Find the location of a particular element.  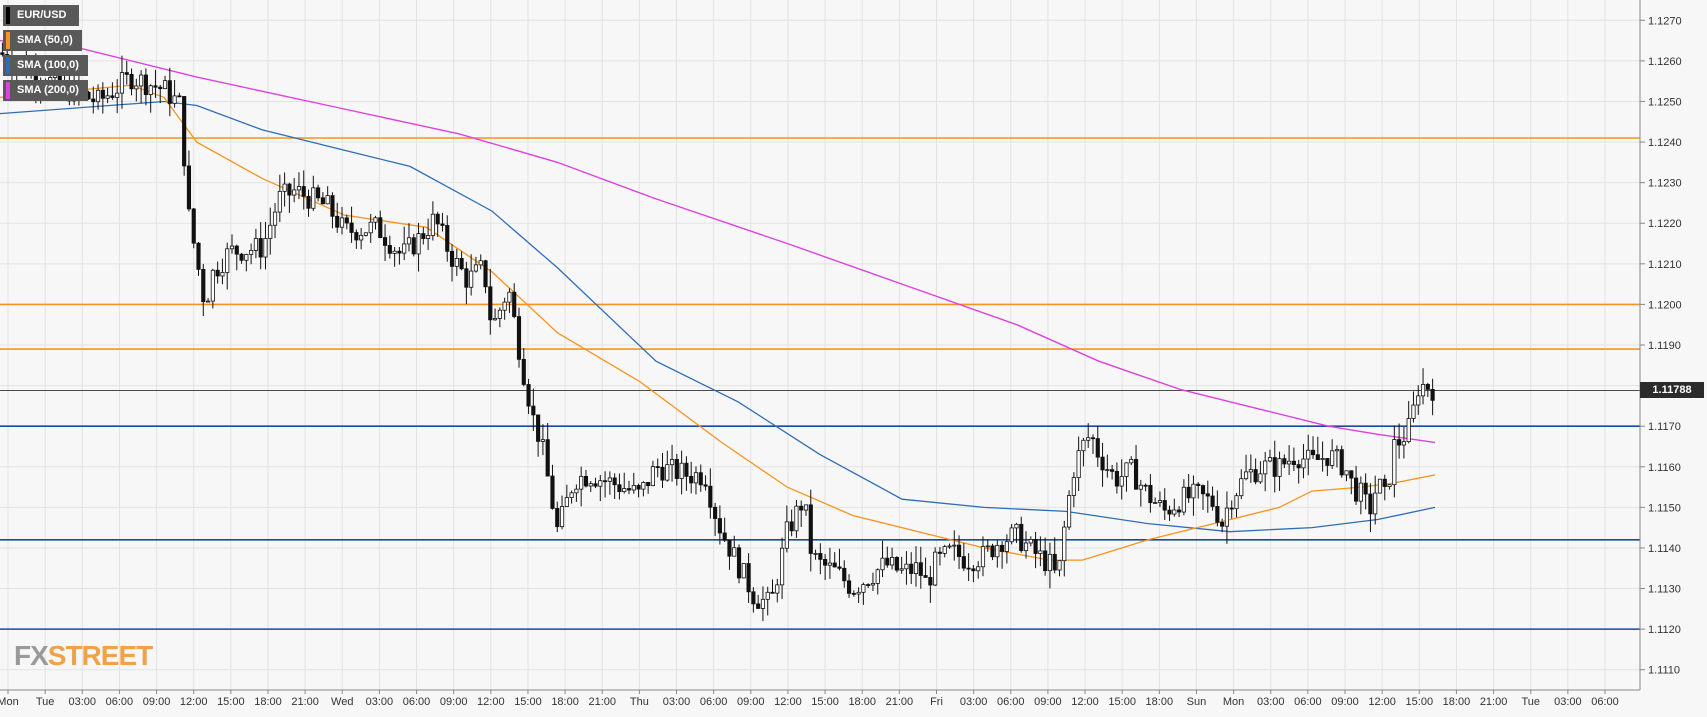

y-tick-label: 1.1190 is located at coordinates (1664, 346).